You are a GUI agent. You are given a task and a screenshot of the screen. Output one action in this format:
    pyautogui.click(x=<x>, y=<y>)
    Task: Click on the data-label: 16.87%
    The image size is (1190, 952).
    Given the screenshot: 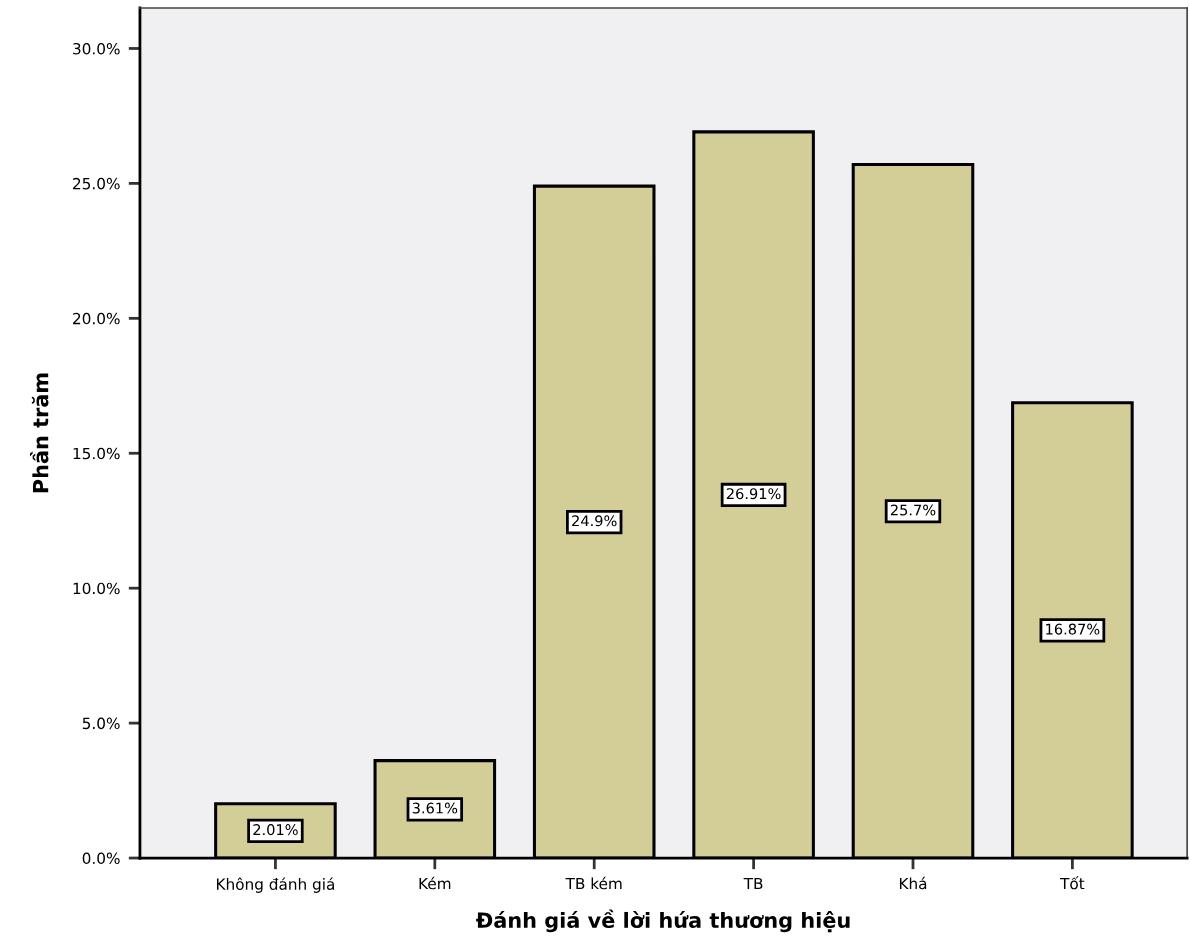 What is the action you would take?
    pyautogui.click(x=1073, y=629)
    